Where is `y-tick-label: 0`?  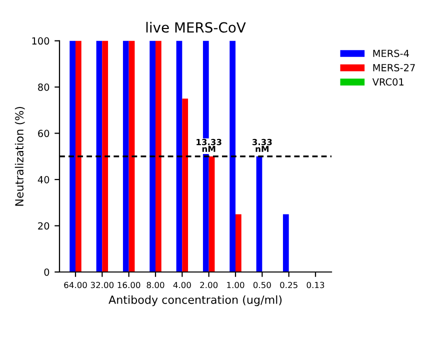
y-tick-label: 0 is located at coordinates (47, 272).